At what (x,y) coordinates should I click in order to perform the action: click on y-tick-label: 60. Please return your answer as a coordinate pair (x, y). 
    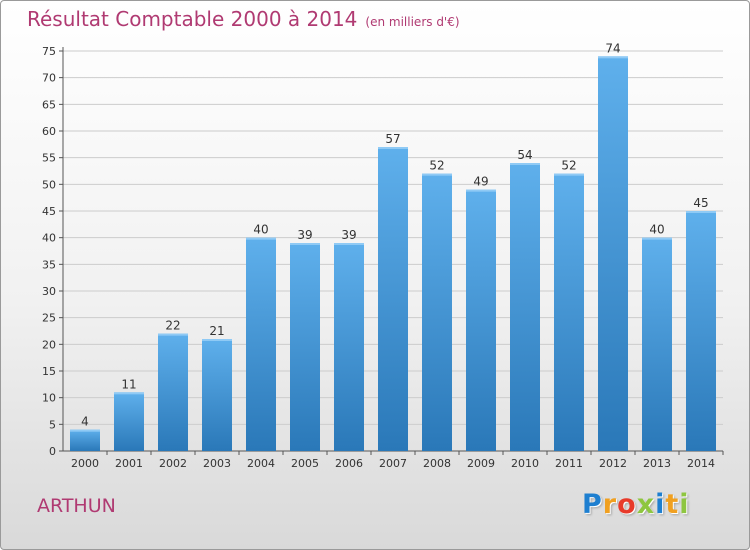
    Looking at the image, I should click on (49, 131).